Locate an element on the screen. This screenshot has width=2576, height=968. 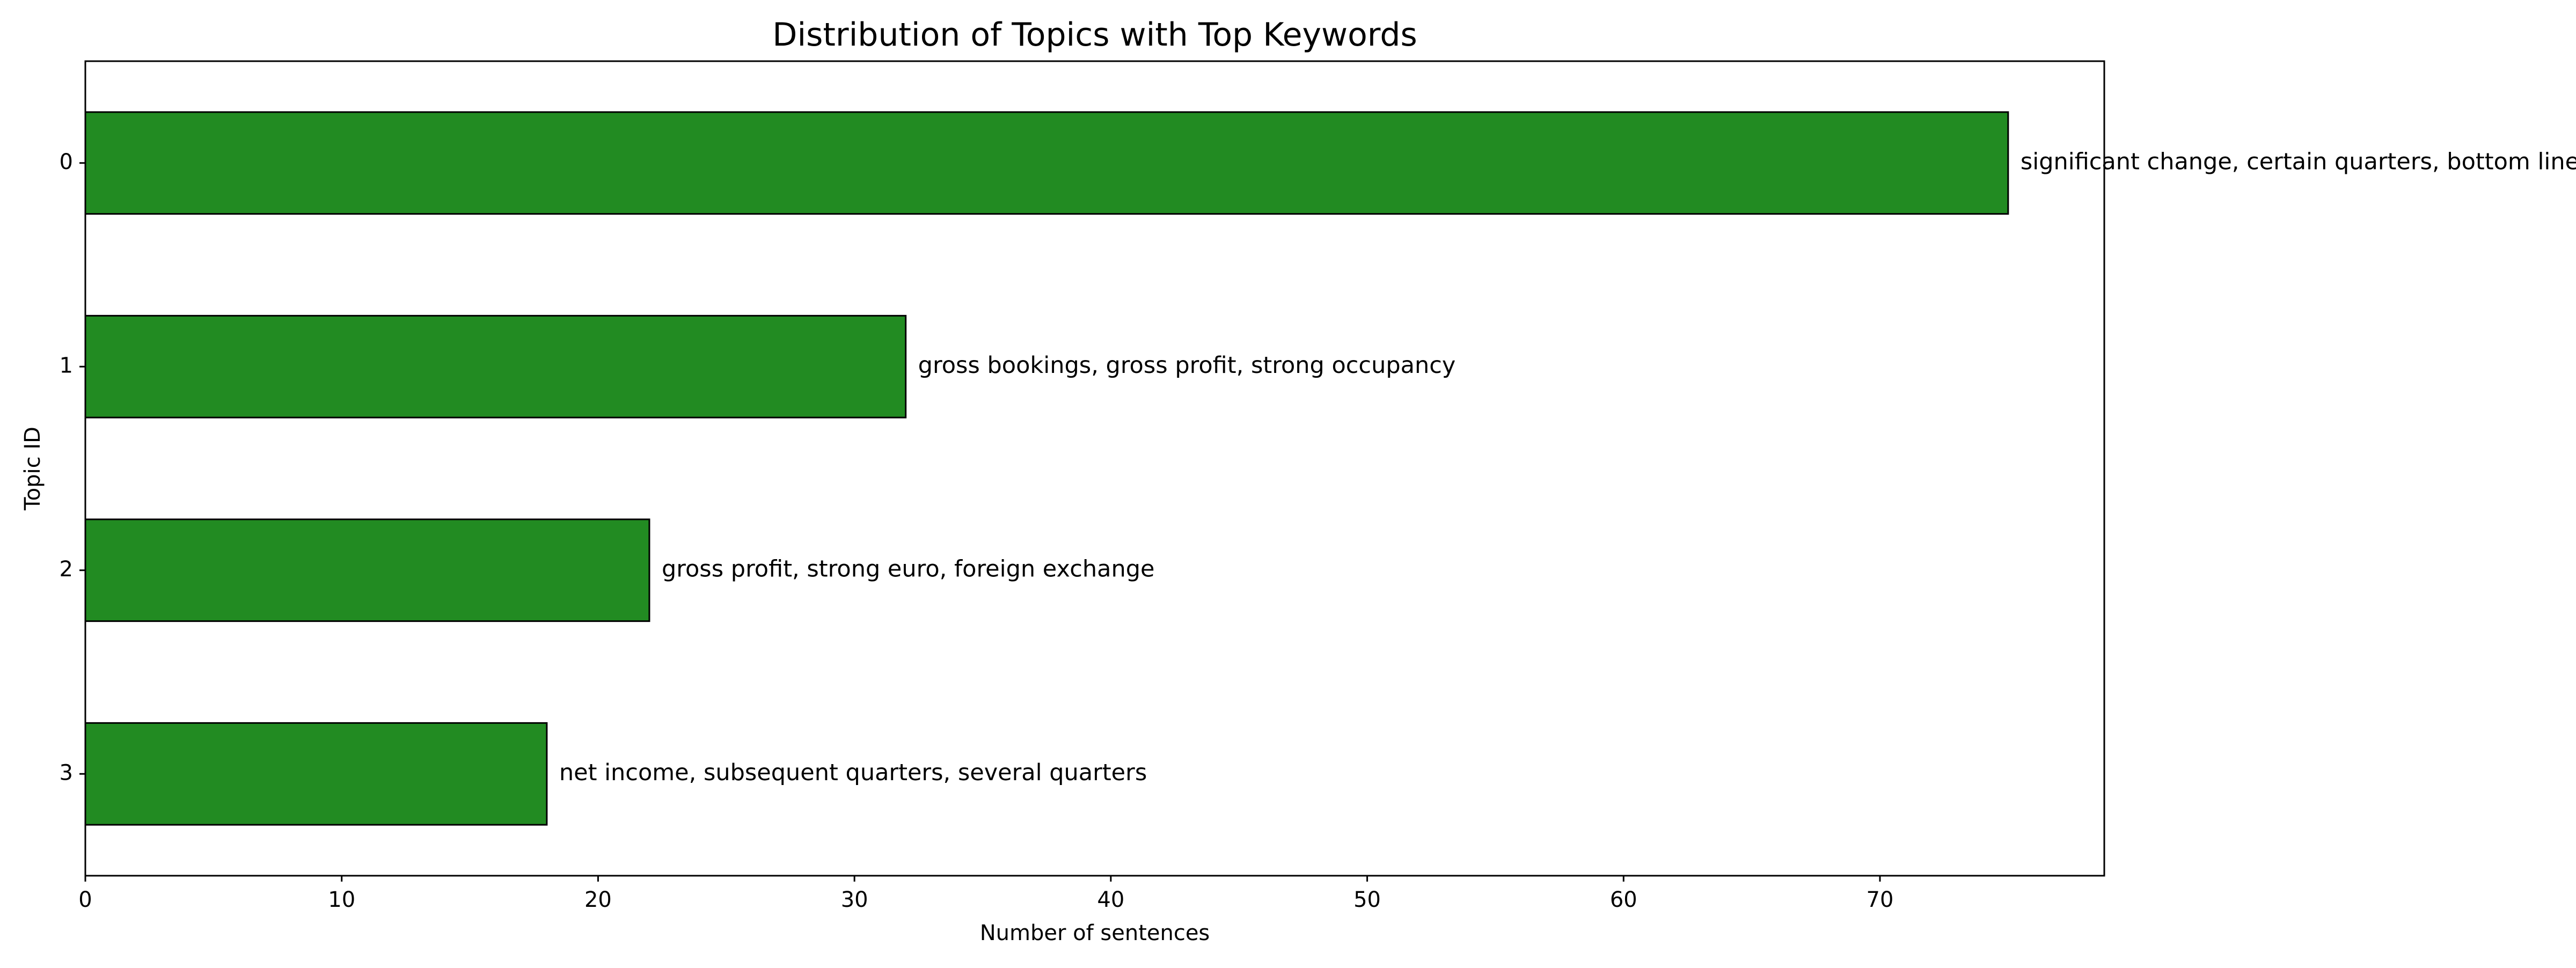
y-tick-label-0: 0 is located at coordinates (66, 162).